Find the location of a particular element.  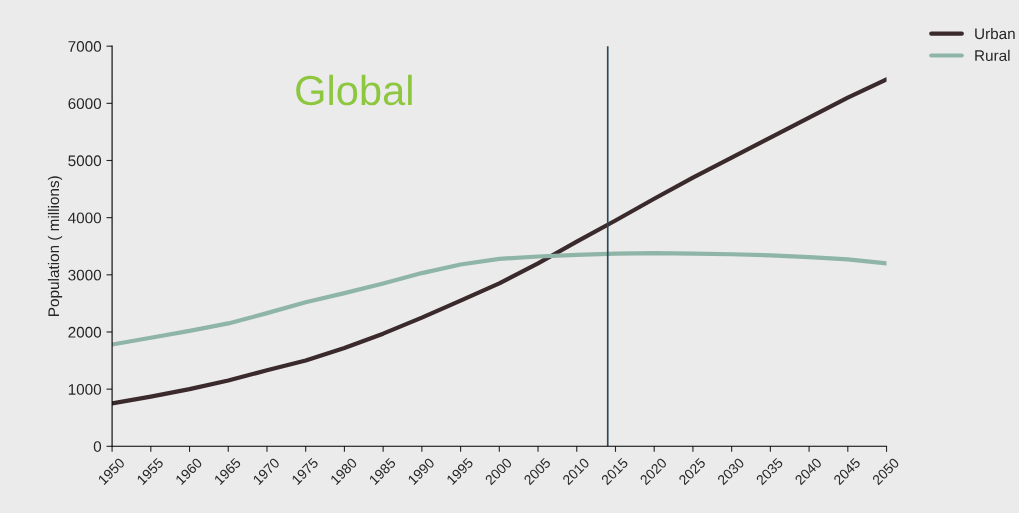

y-tick-label: 0 is located at coordinates (97, 446).